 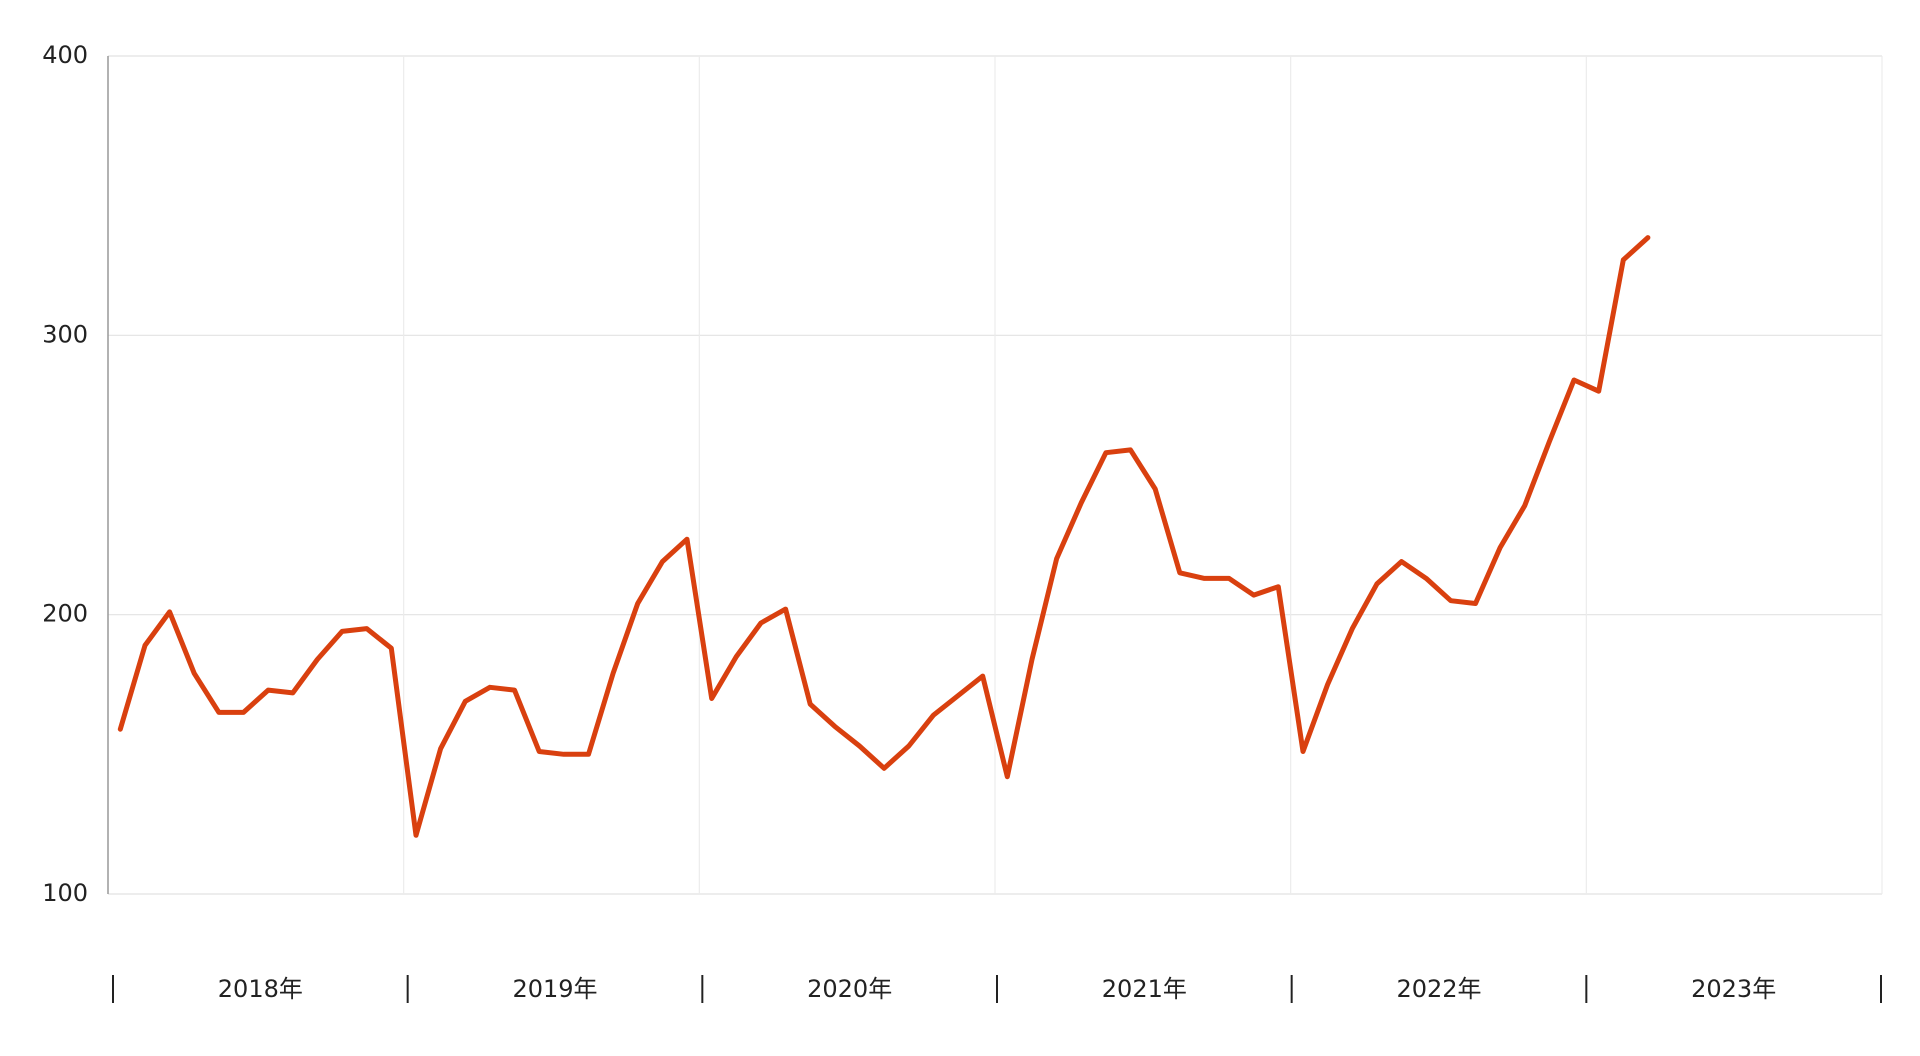 What do you see at coordinates (65, 614) in the screenshot?
I see `y-tick-label: 200` at bounding box center [65, 614].